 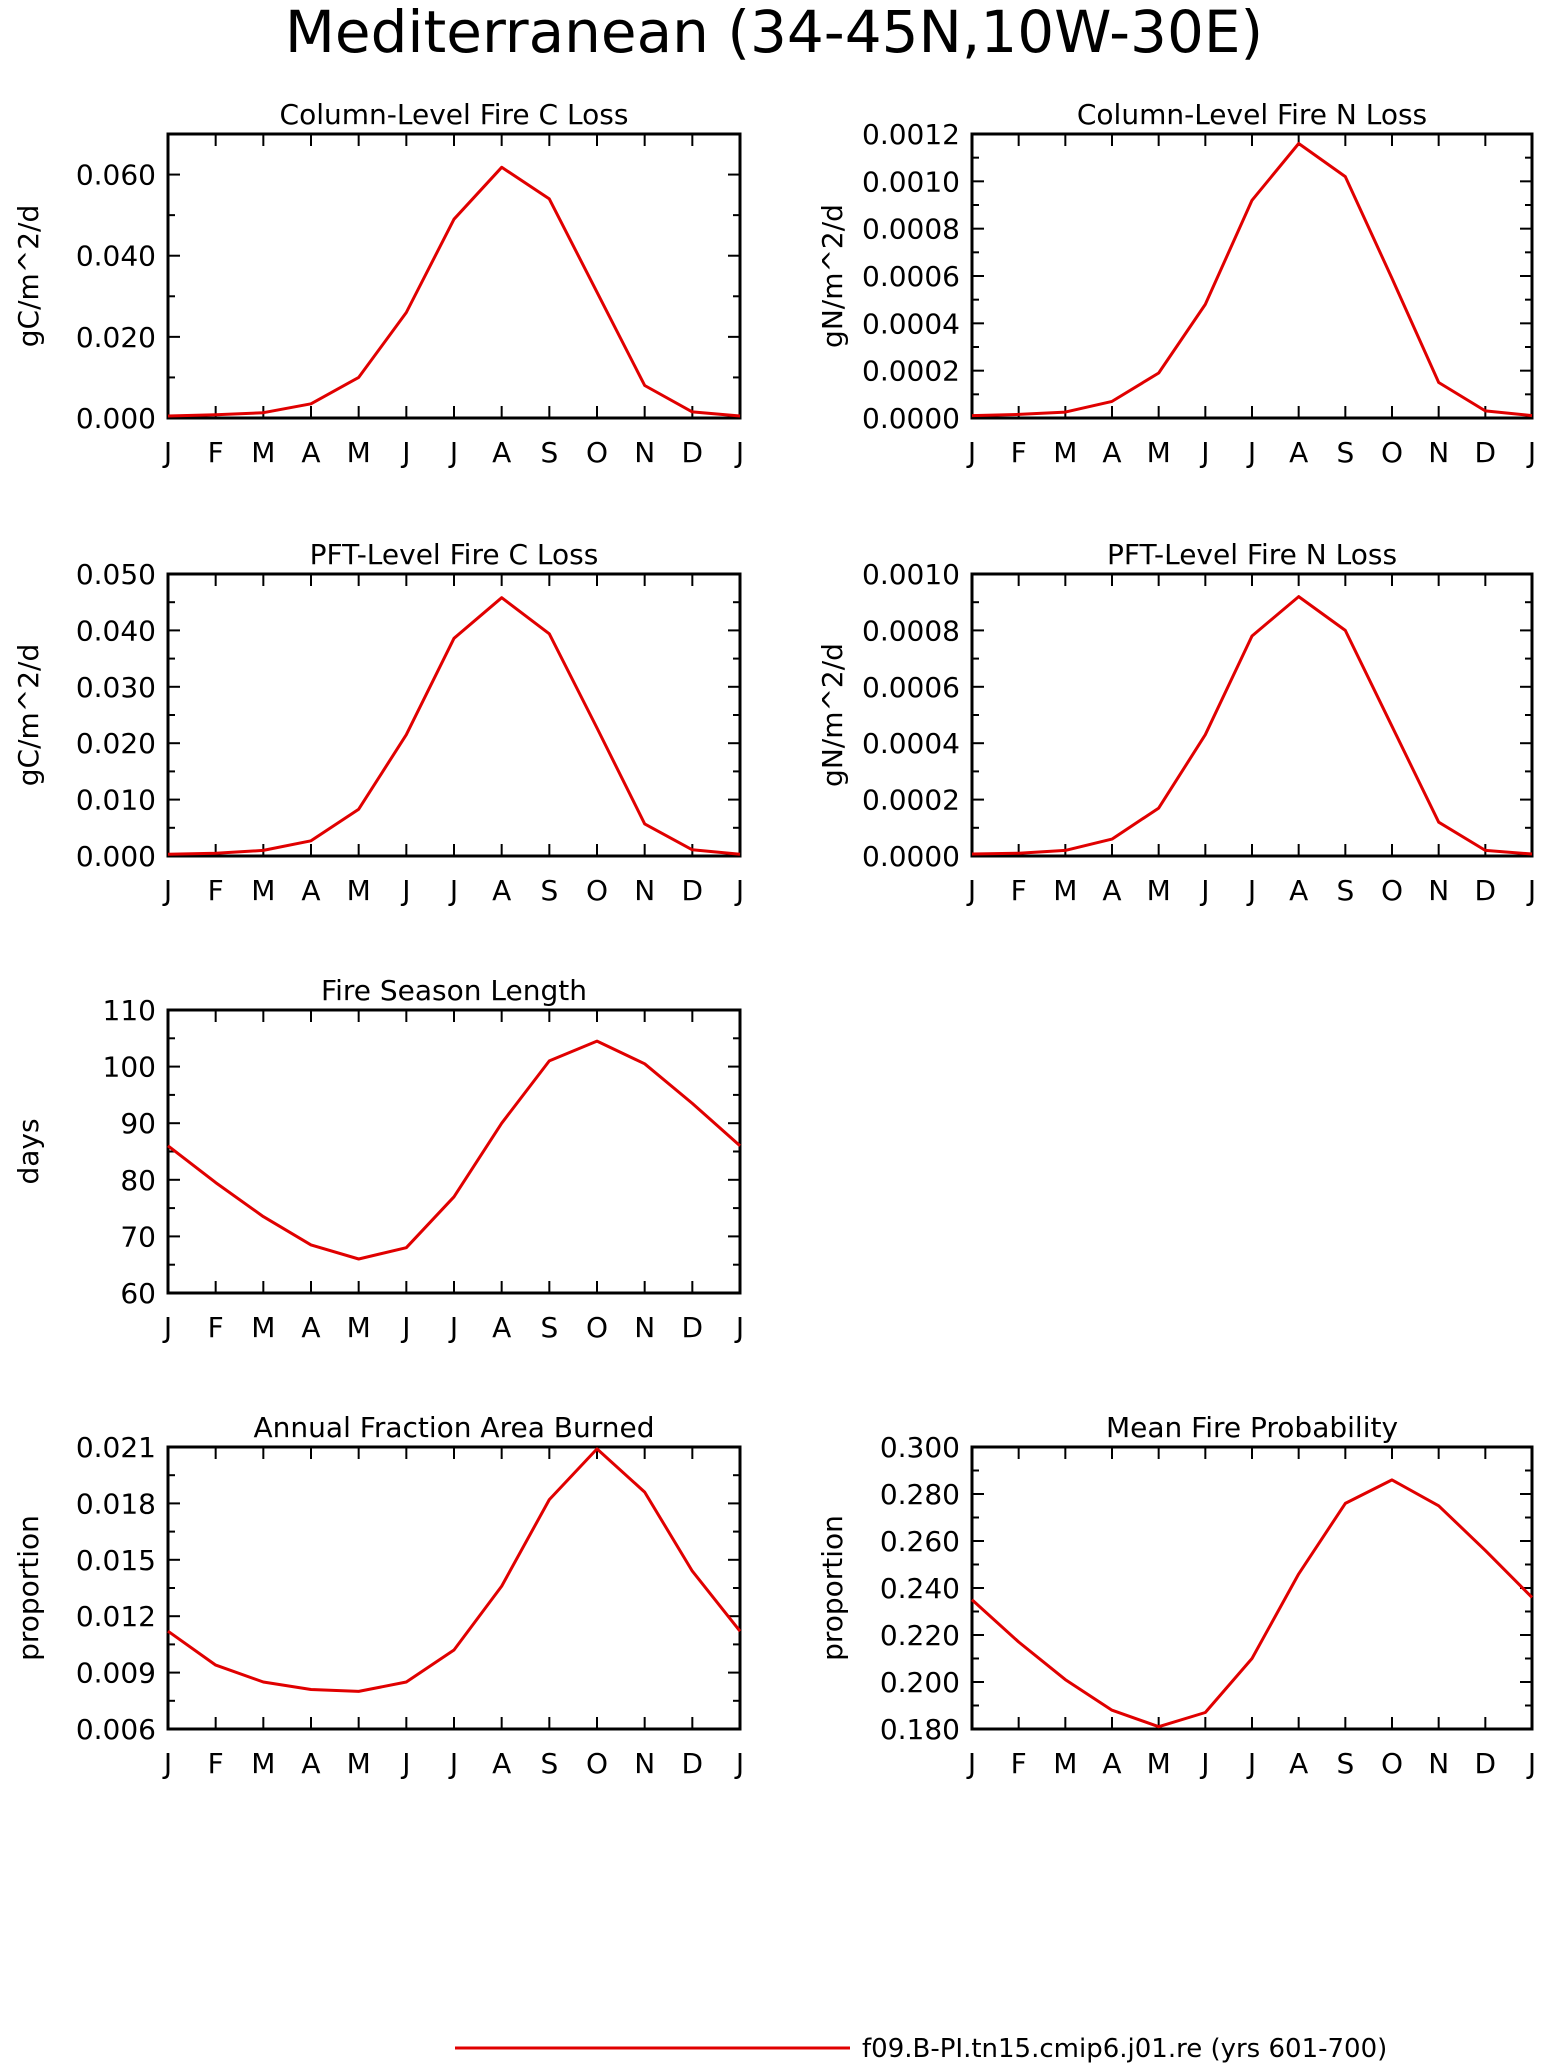 I want to click on y-tick-label: 0.006, so click(x=116, y=1729).